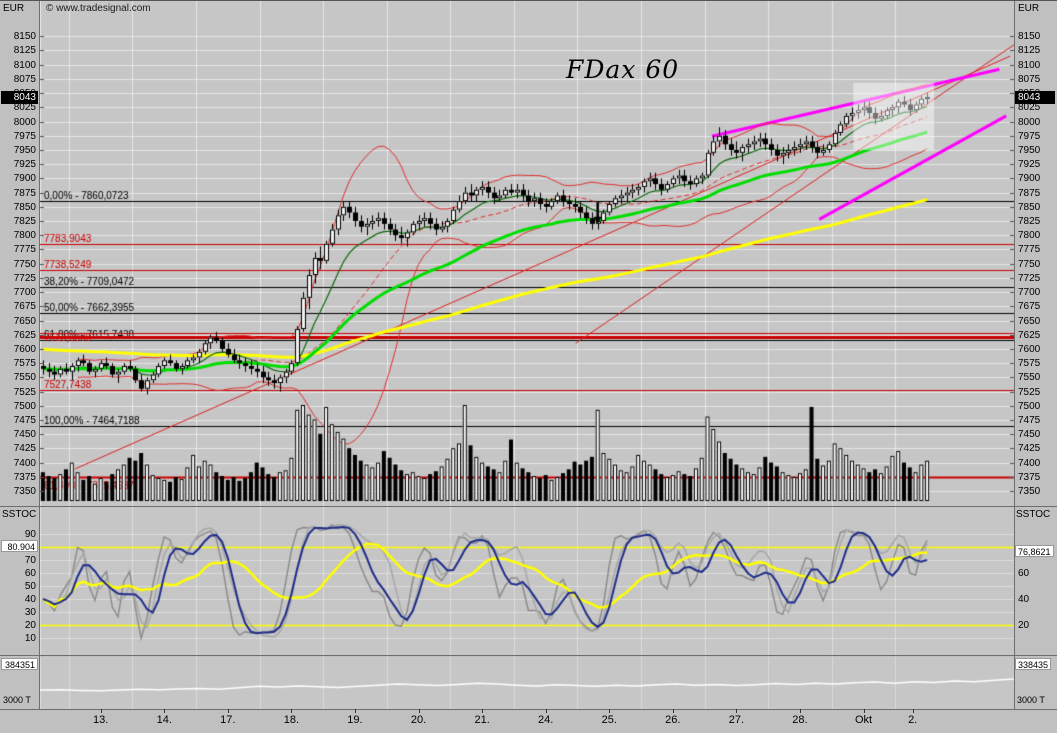 The width and height of the screenshot is (1057, 733). Describe the element at coordinates (623, 69) in the screenshot. I see `chart-title: FDax 60` at that location.